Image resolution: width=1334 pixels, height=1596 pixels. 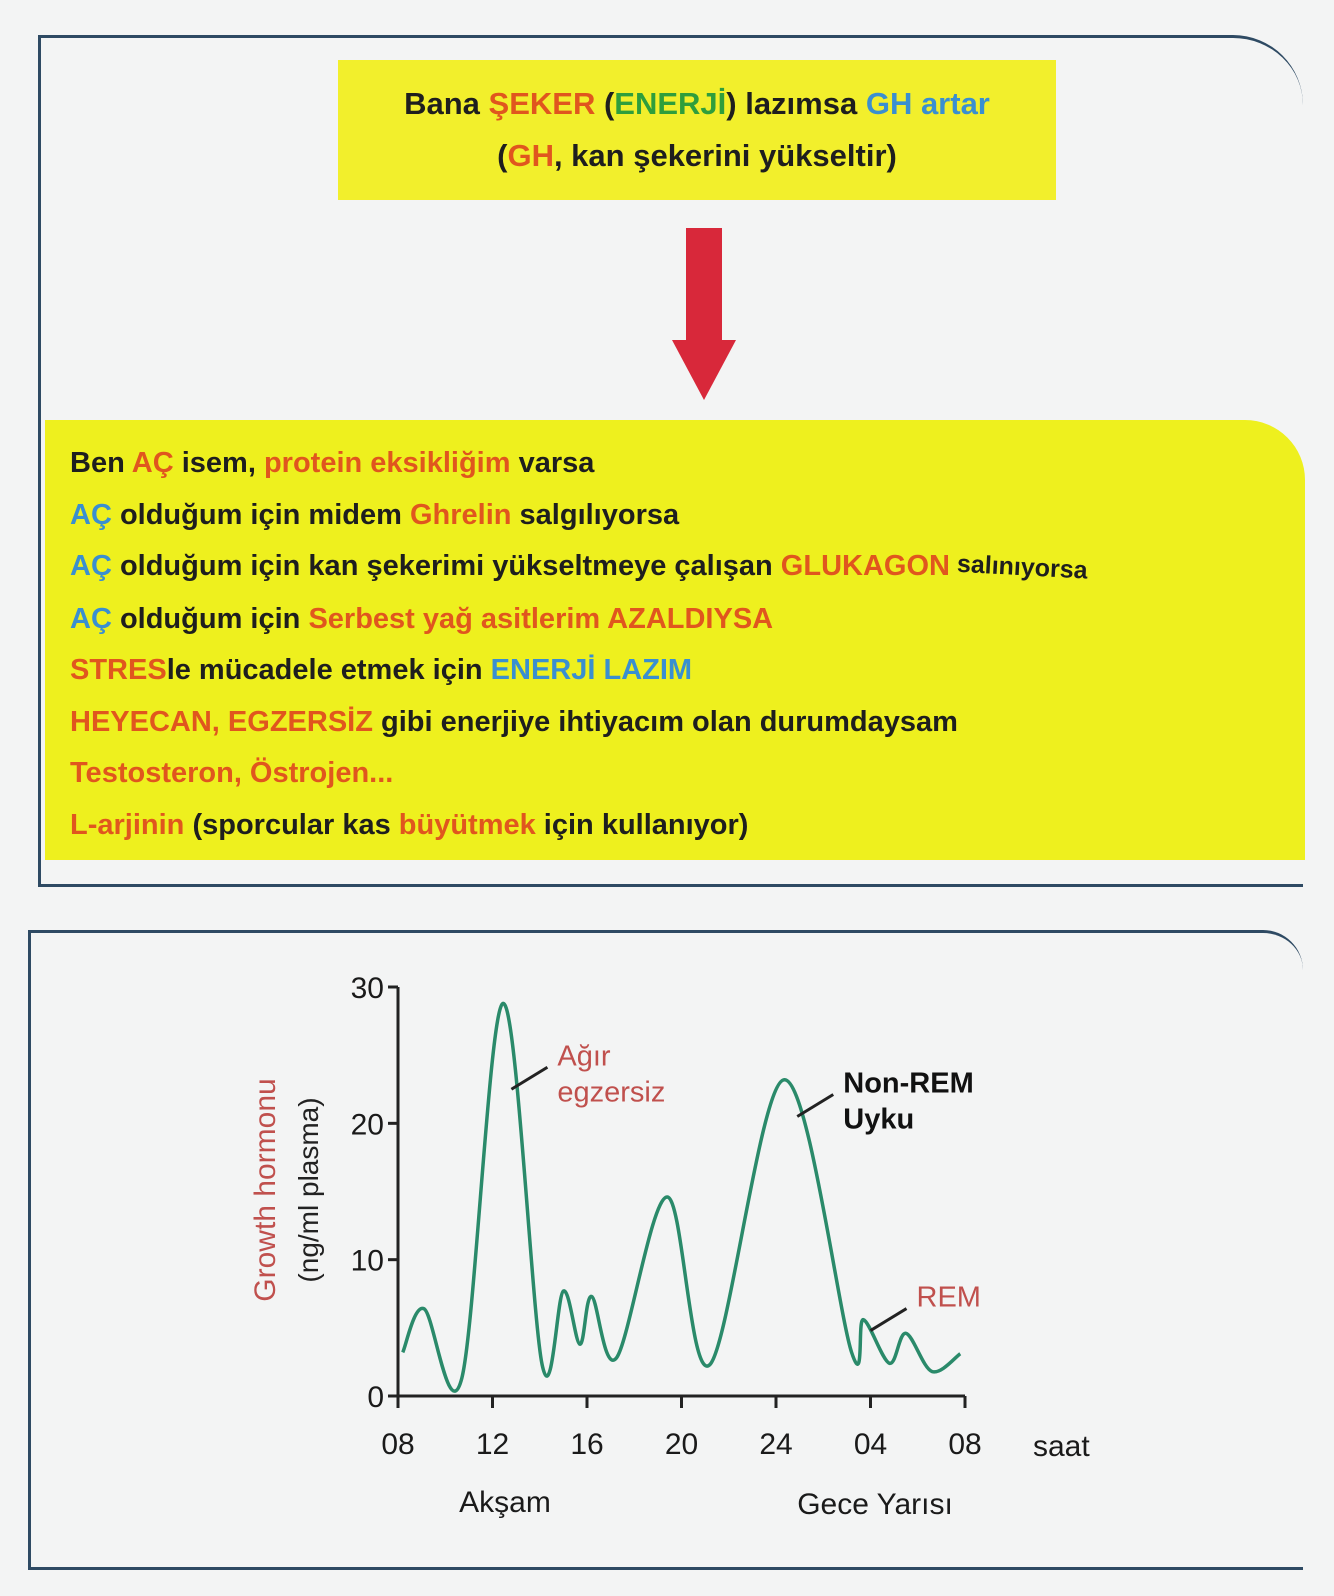 What do you see at coordinates (101, 463) in the screenshot?
I see `text-segment: Ben` at bounding box center [101, 463].